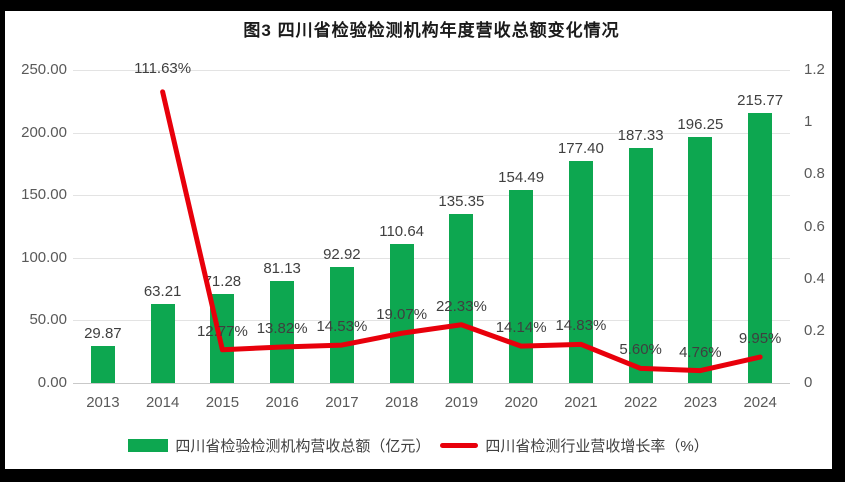  I want to click on x-axis-label: 2014, so click(162, 402).